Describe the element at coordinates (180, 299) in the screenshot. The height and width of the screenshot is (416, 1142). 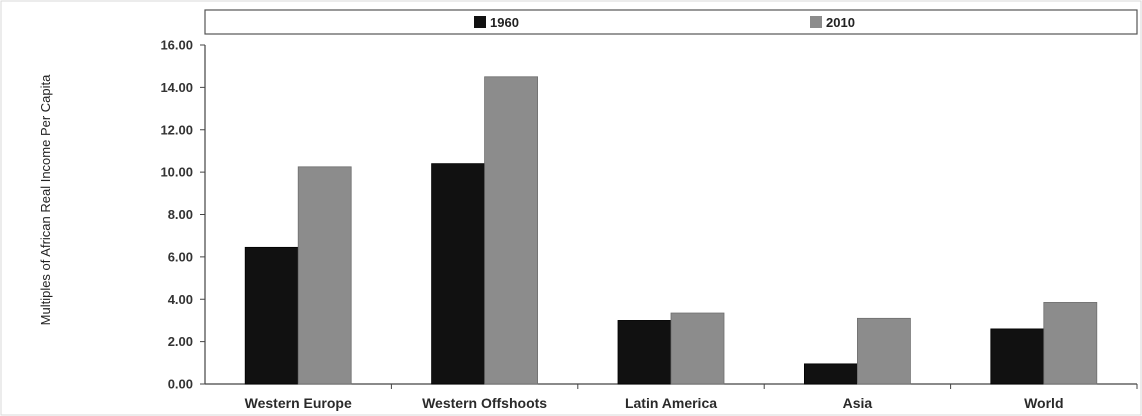
I see `y-tick-label: 4.00` at that location.